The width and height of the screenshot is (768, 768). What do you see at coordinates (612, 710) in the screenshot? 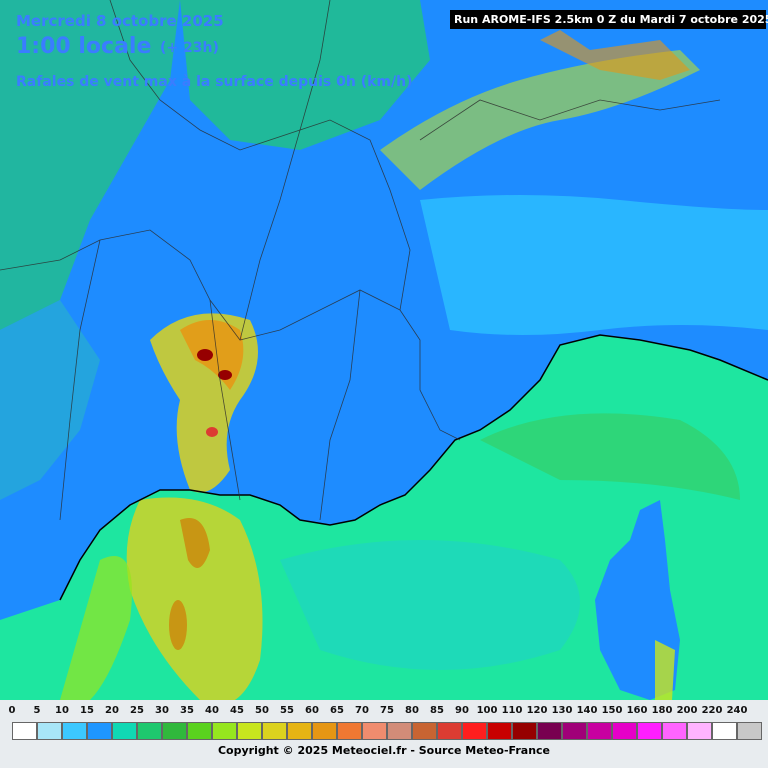
I see `legend-tick-label: 150` at bounding box center [612, 710].